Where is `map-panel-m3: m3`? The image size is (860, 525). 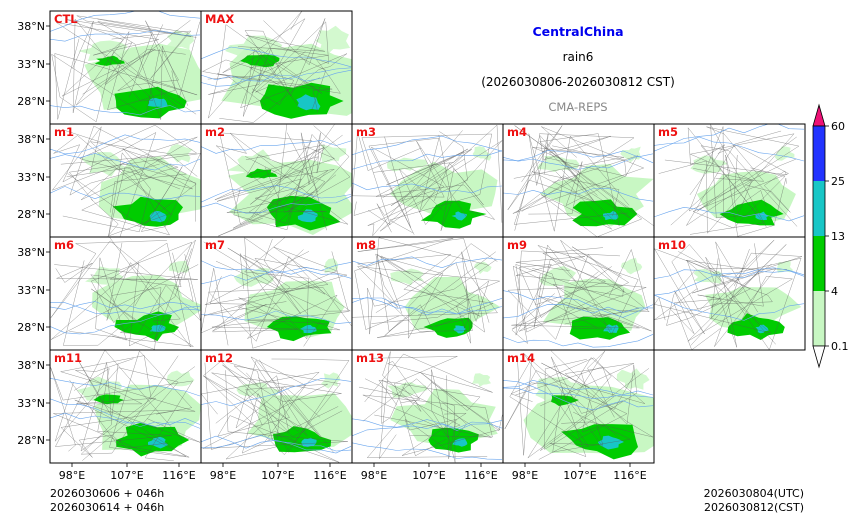
map-panel-m3: m3 is located at coordinates (427, 180).